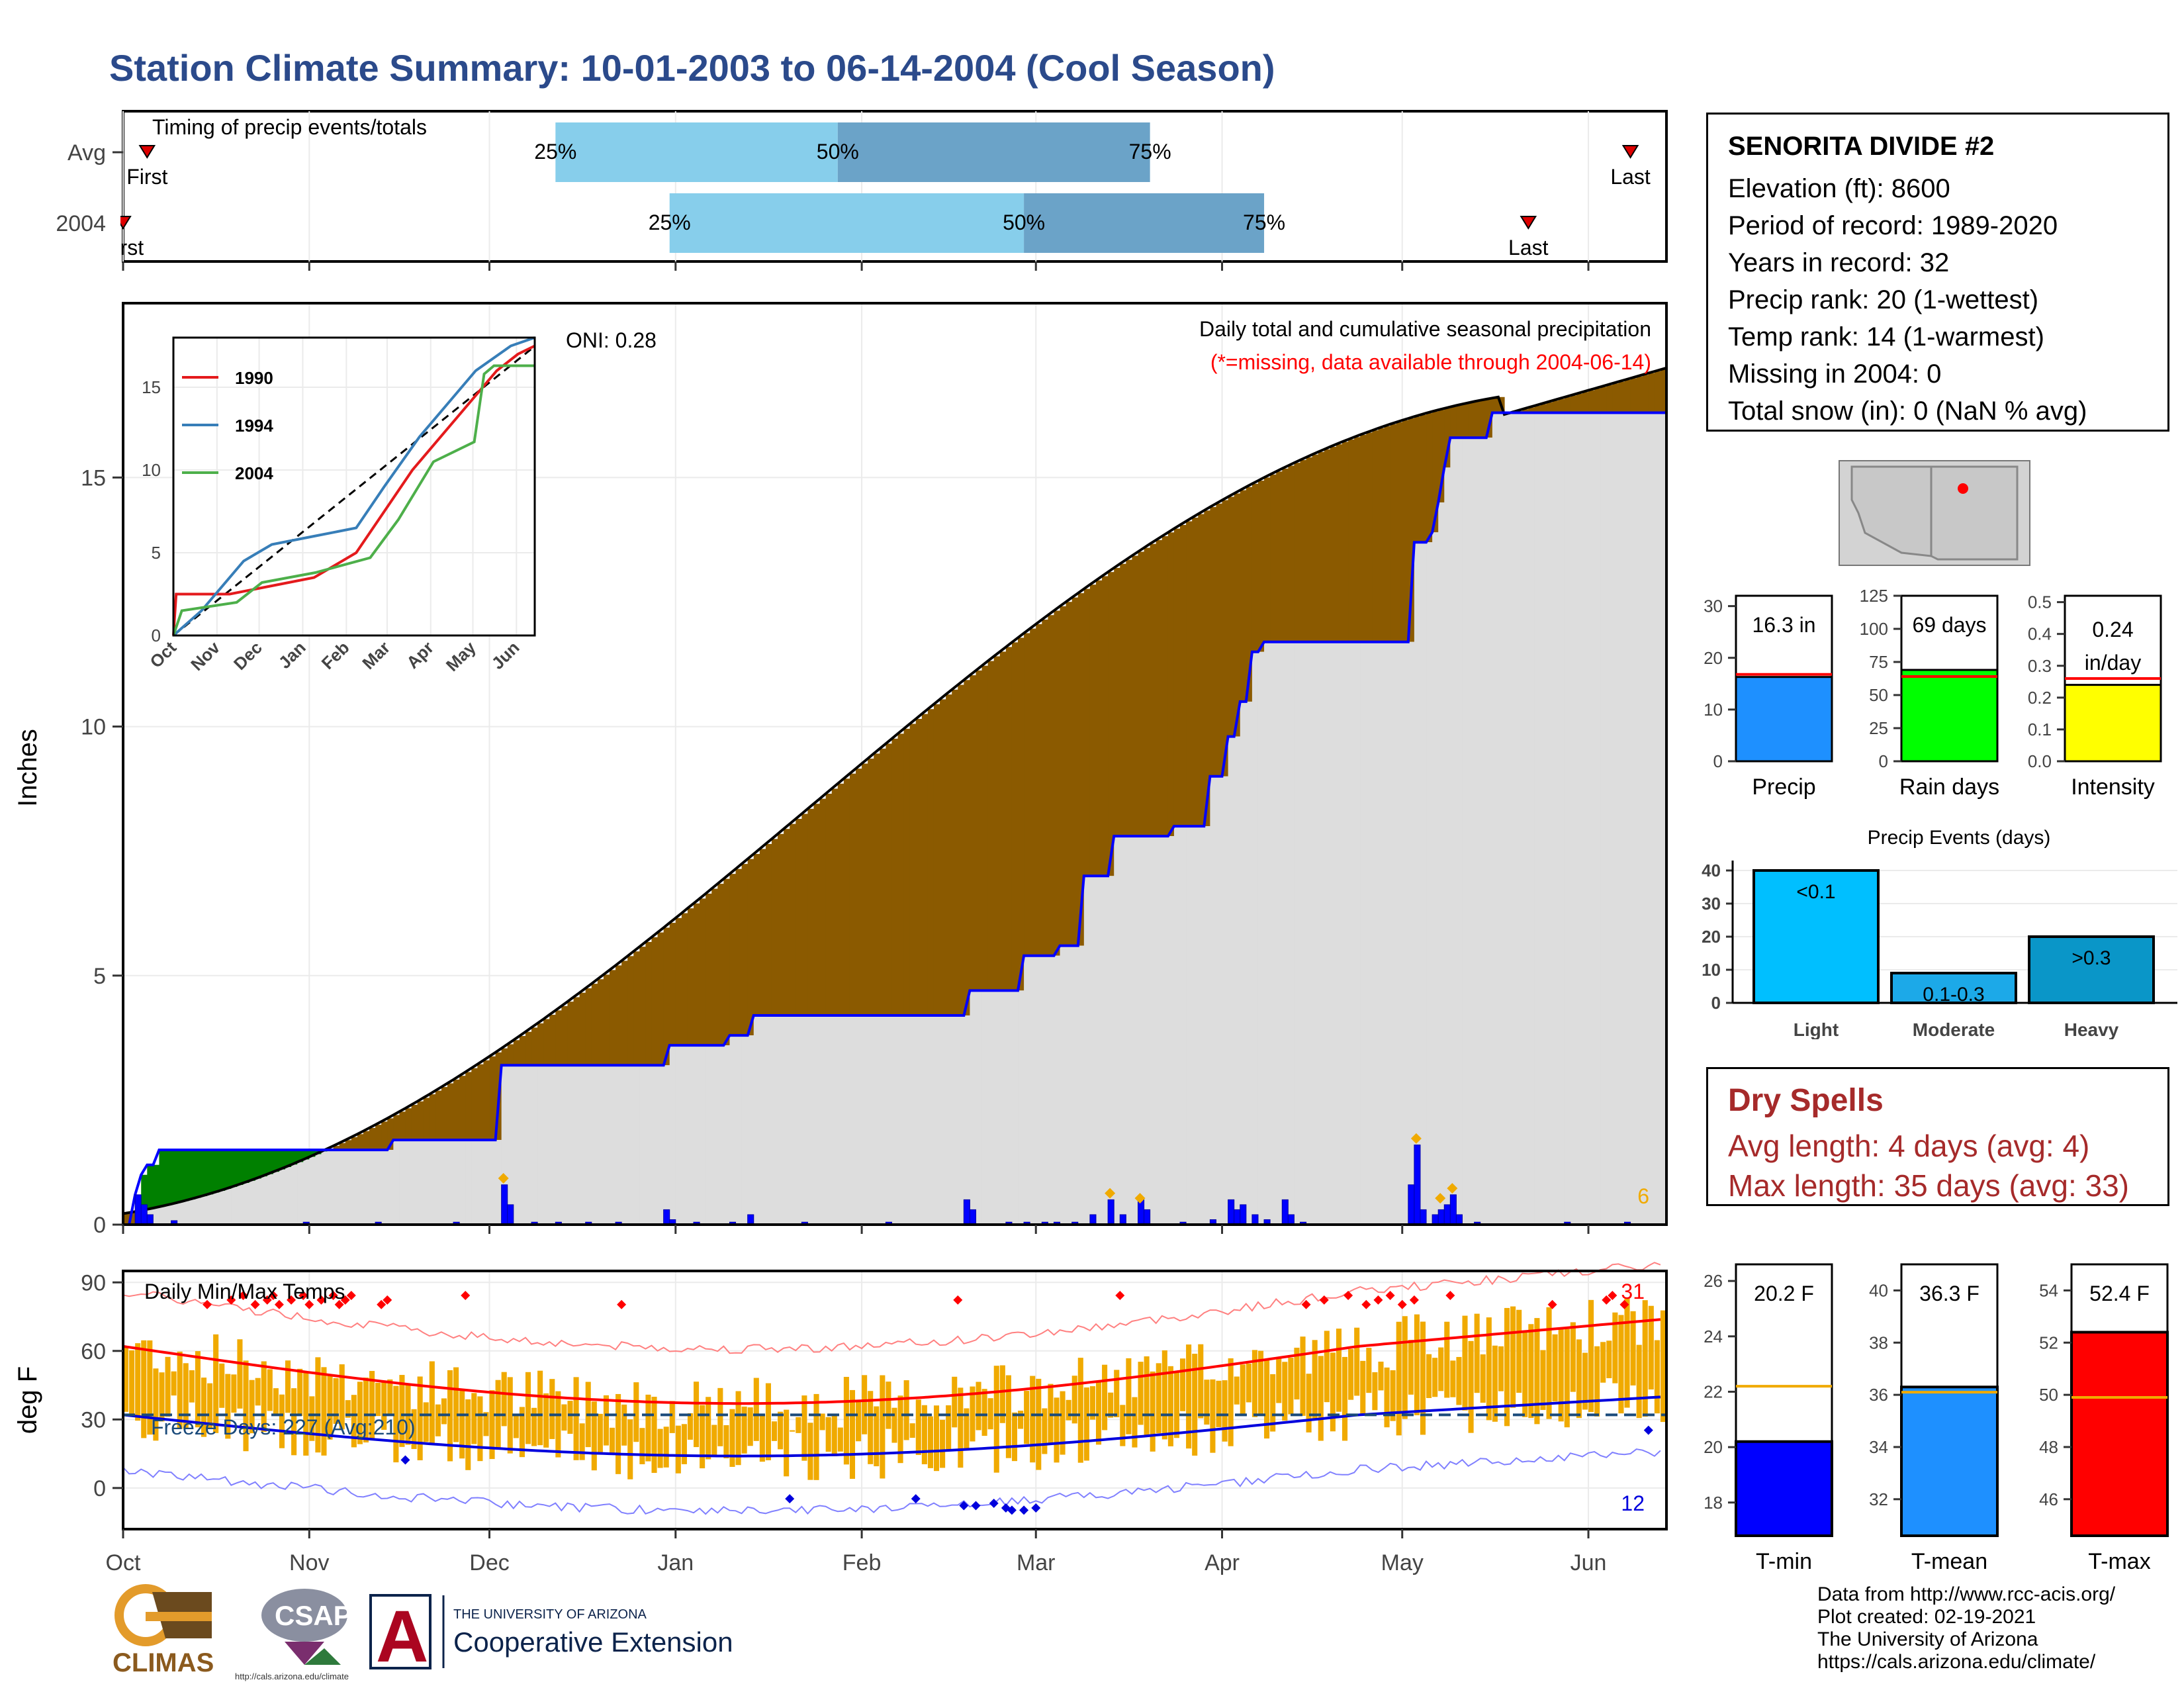 Image resolution: width=2184 pixels, height=1688 pixels. Describe the element at coordinates (550, 1614) in the screenshot. I see `ua-line1: THE UNIVERSITY OF ARIZONA` at that location.